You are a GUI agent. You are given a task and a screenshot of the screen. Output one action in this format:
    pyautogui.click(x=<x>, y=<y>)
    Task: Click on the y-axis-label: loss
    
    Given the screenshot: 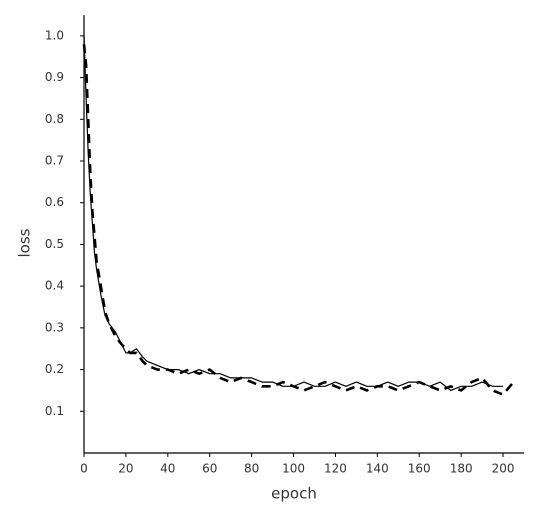 What is the action you would take?
    pyautogui.click(x=25, y=242)
    